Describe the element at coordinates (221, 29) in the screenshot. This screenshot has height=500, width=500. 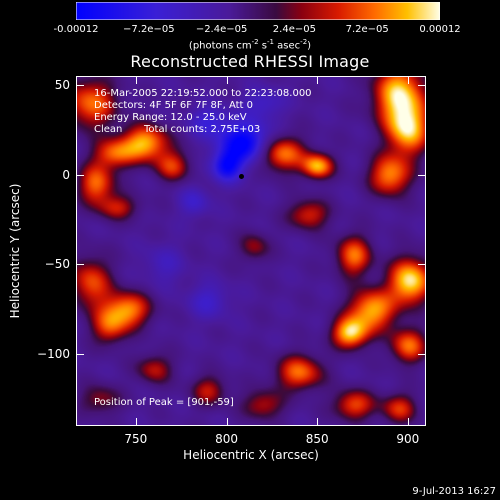
I see `colorbar-tick-label: −2.4e−05` at that location.